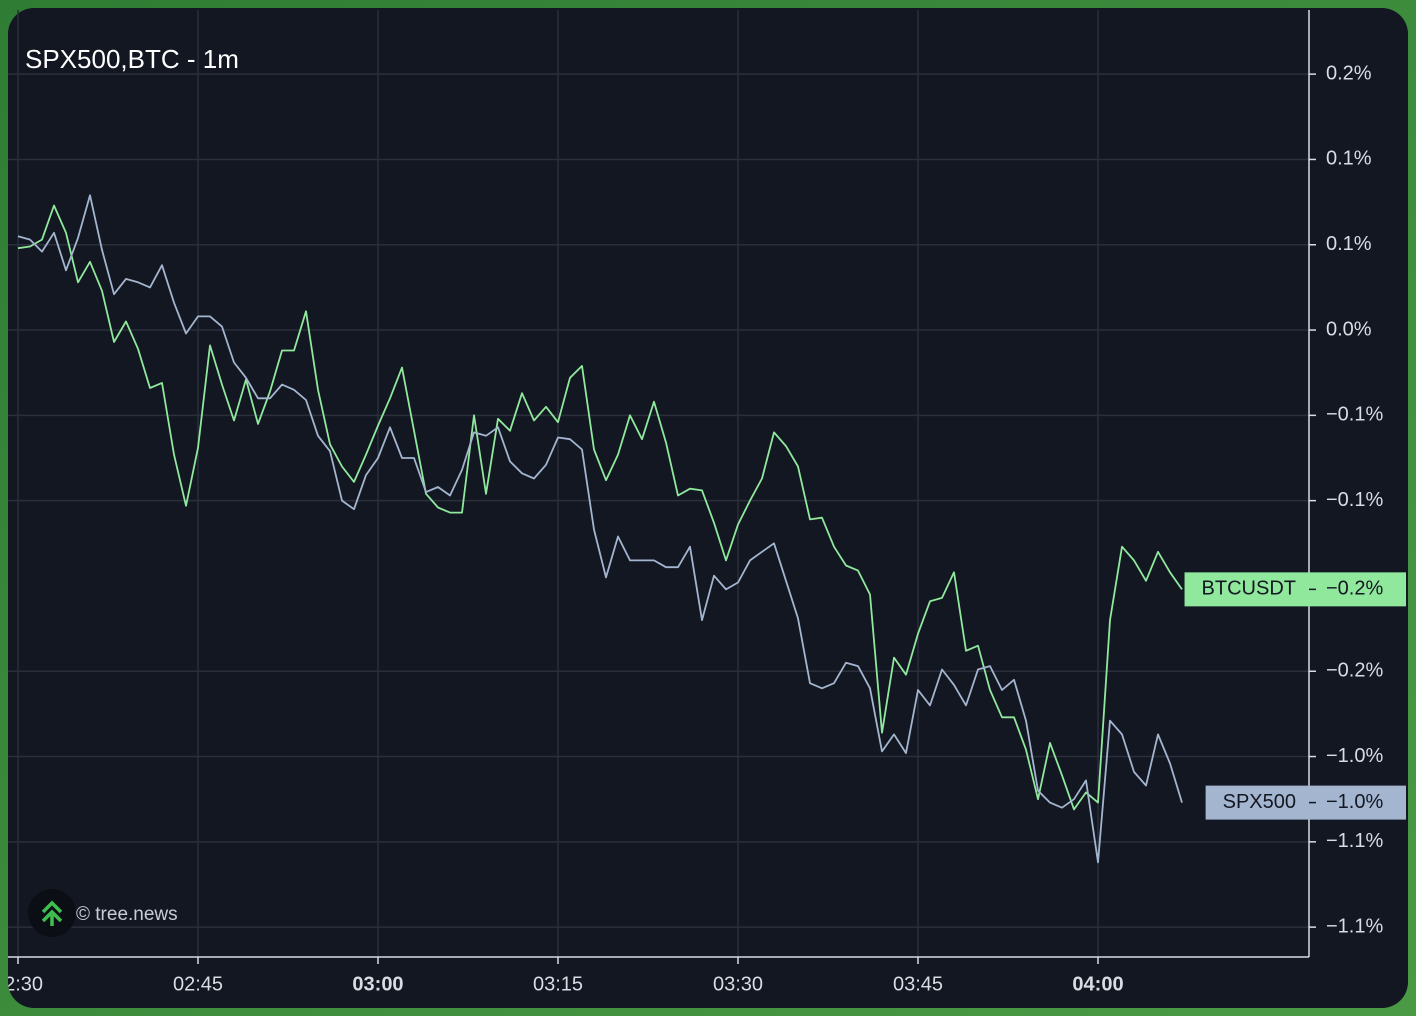 This screenshot has width=1416, height=1016. Describe the element at coordinates (1349, 329) in the screenshot. I see `y-tick-label: 0.0%` at that location.